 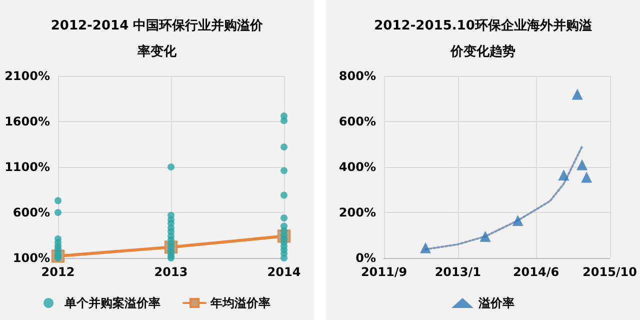 What do you see at coordinates (58, 272) in the screenshot?
I see `x-tick-label: 2012` at bounding box center [58, 272].